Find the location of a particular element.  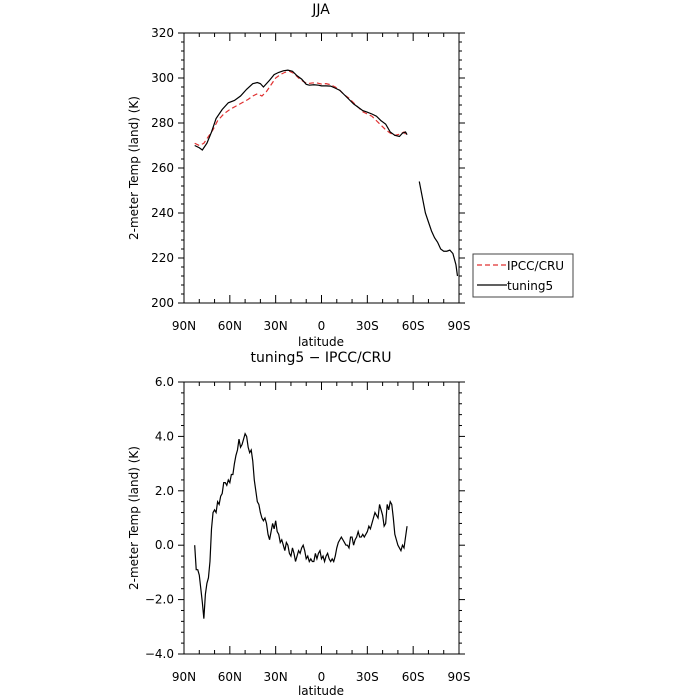

y-tick-label: −4.0 is located at coordinates (159, 654).